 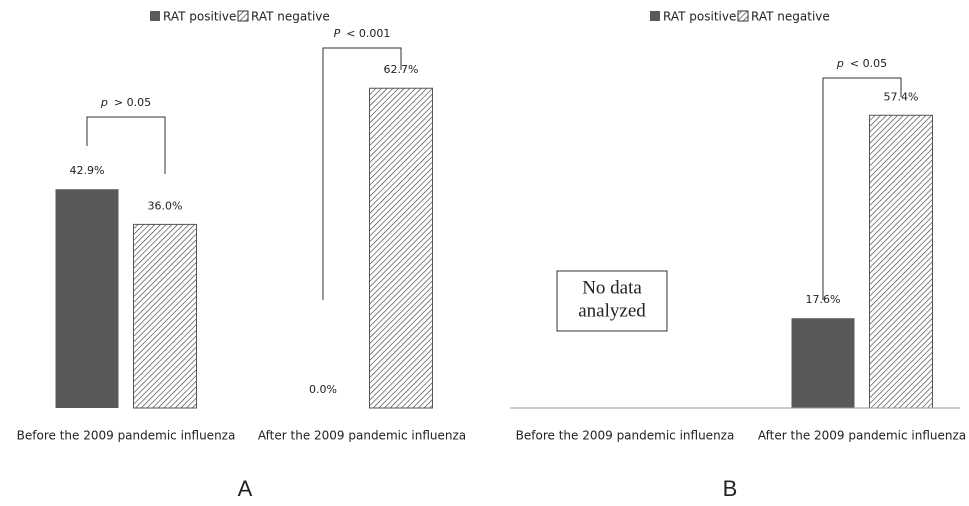 I want to click on significance-label: p > 0.05, so click(x=125, y=102).